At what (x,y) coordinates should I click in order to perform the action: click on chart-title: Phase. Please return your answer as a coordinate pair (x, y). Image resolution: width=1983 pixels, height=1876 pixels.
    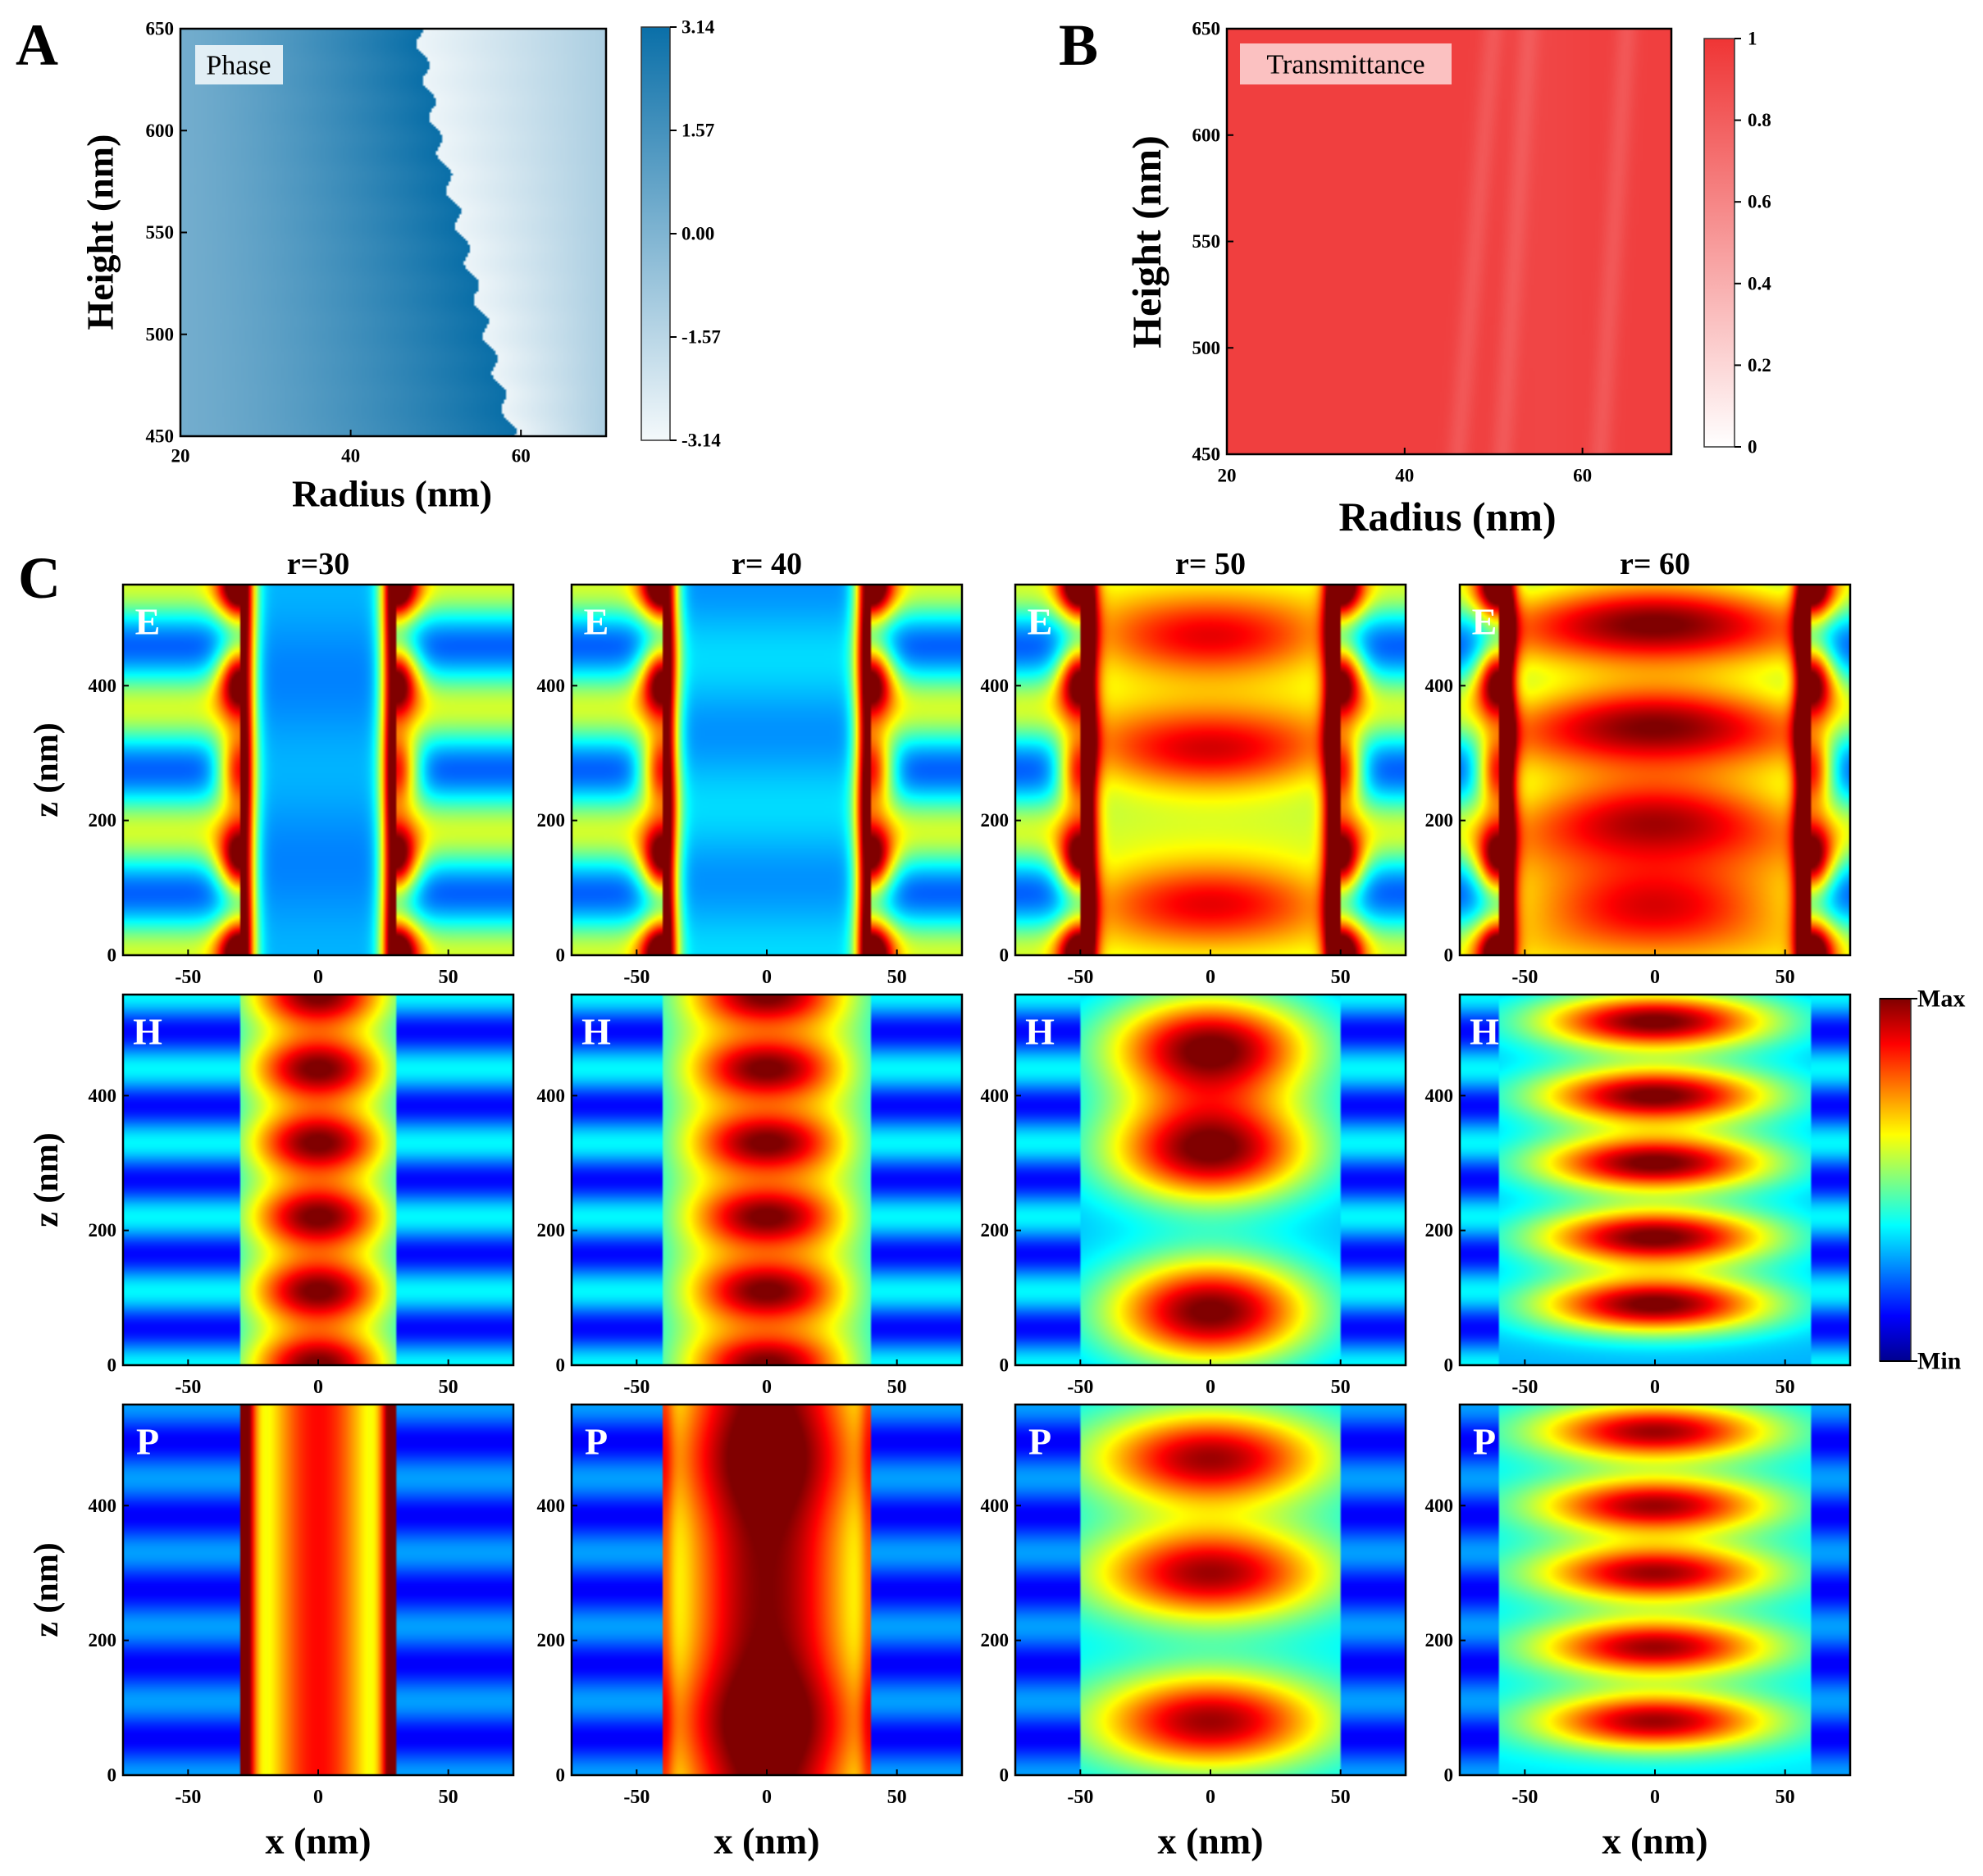
    Looking at the image, I should click on (238, 66).